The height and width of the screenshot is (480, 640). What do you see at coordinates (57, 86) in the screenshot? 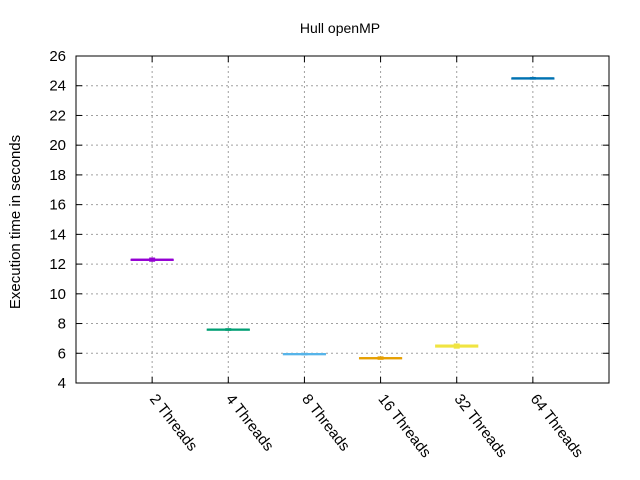
I see `y-tick-label: 24` at bounding box center [57, 86].